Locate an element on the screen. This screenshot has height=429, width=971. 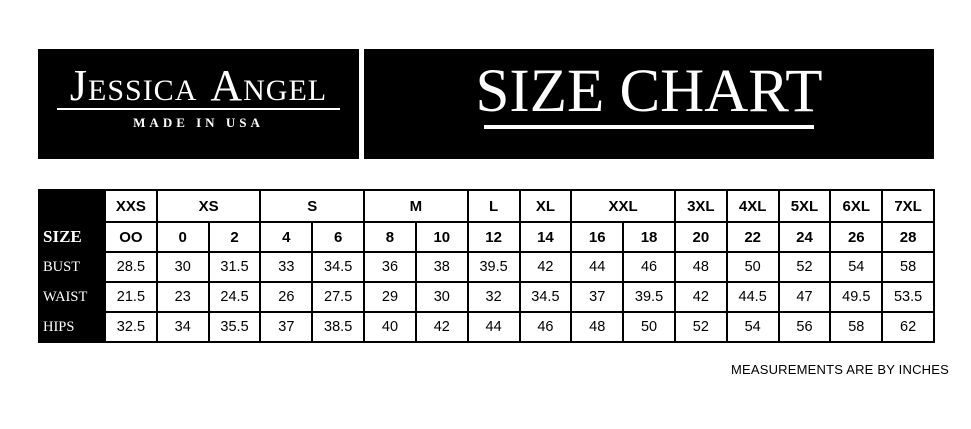
size-cell: 16 is located at coordinates (597, 237).